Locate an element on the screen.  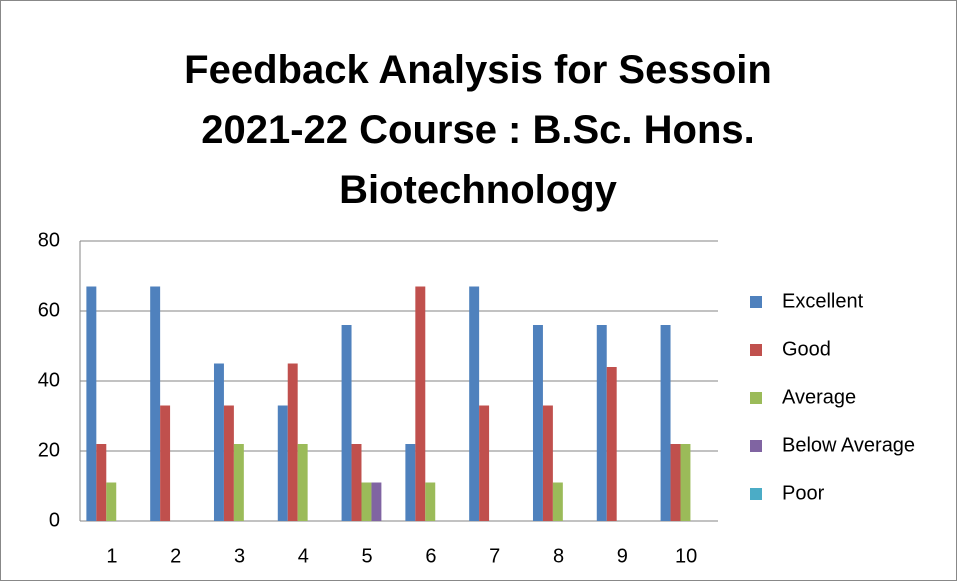
legend-label: Good is located at coordinates (806, 349).